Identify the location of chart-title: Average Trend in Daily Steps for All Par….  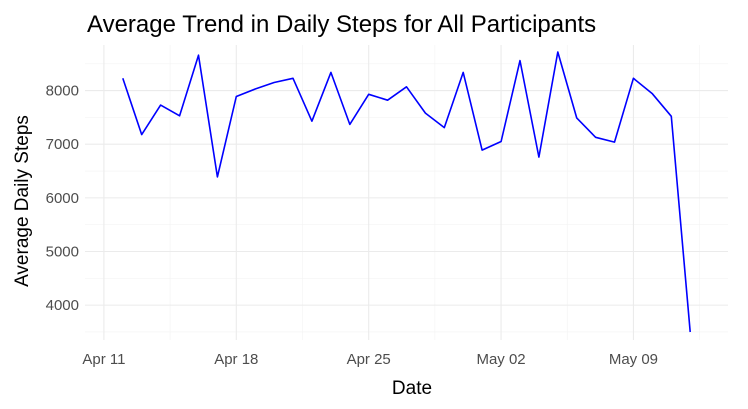
(341, 24).